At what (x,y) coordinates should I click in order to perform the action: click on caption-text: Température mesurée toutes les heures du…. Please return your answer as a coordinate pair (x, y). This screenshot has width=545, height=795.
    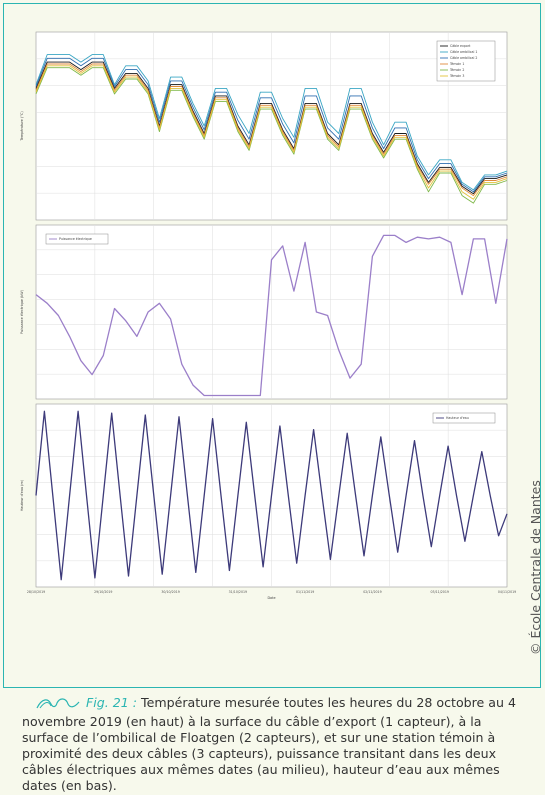
    Looking at the image, I should click on (269, 744).